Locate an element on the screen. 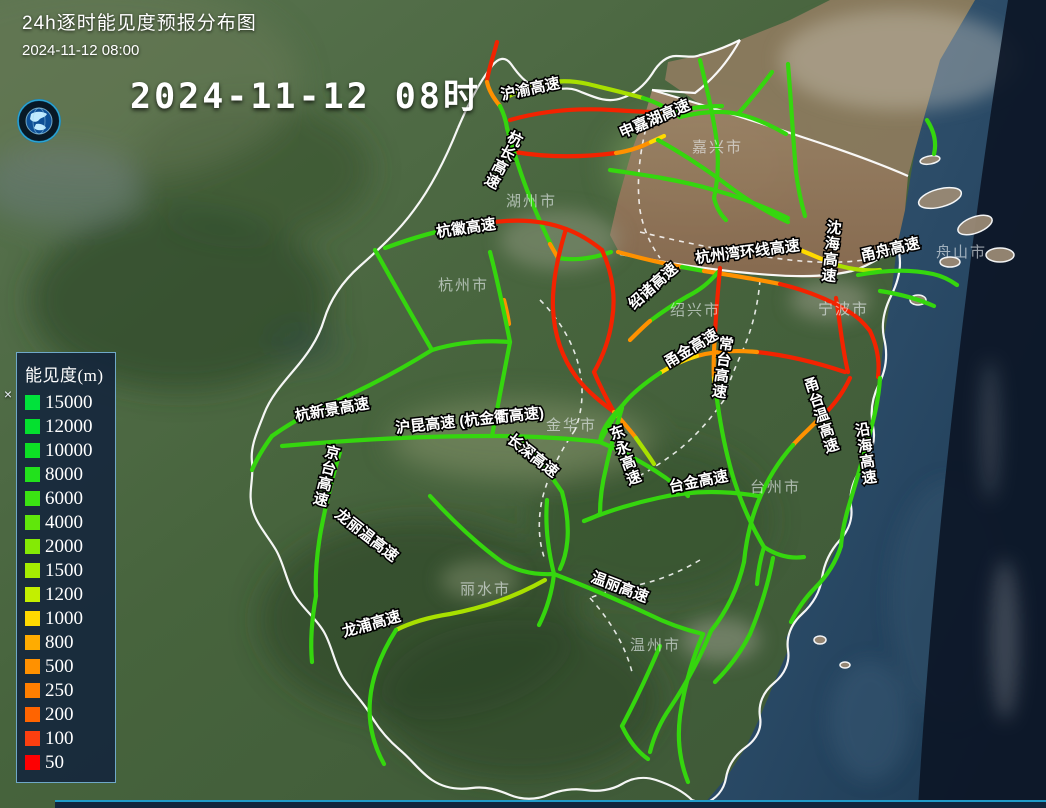 This screenshot has width=1046, height=808. globe-button is located at coordinates (39, 121).